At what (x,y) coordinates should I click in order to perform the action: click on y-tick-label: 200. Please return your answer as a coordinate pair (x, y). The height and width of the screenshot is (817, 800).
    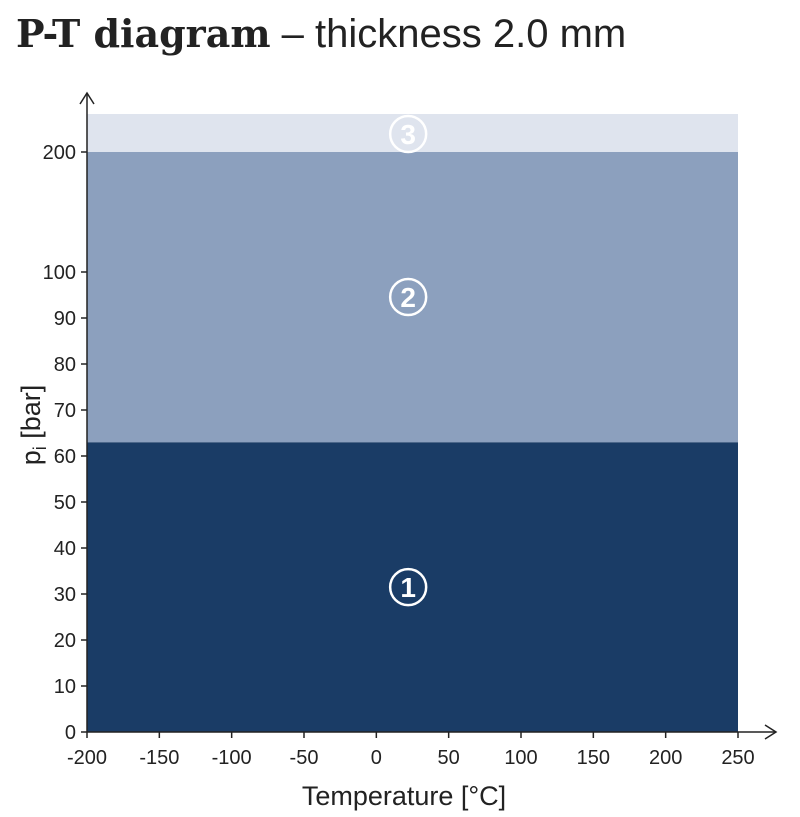
    Looking at the image, I should click on (59, 153).